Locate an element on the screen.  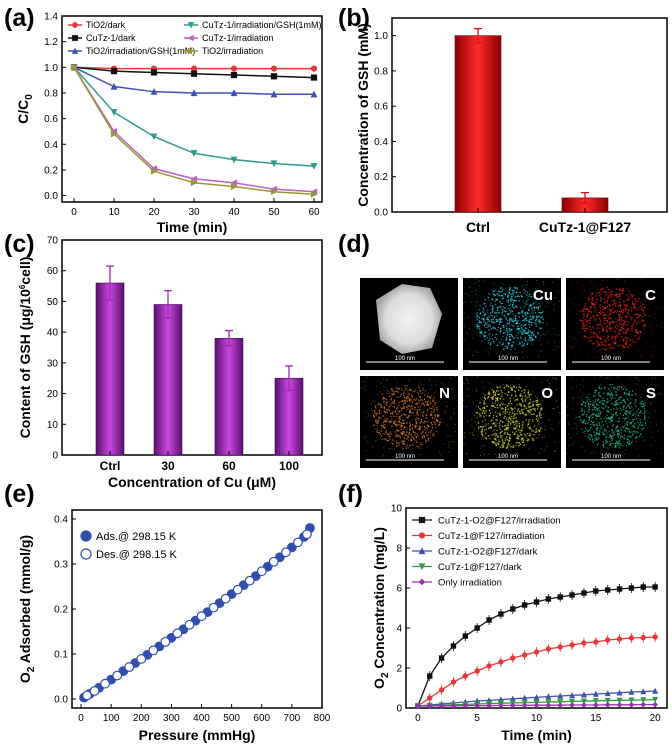
data-point-f is located at coordinates (655, 690).